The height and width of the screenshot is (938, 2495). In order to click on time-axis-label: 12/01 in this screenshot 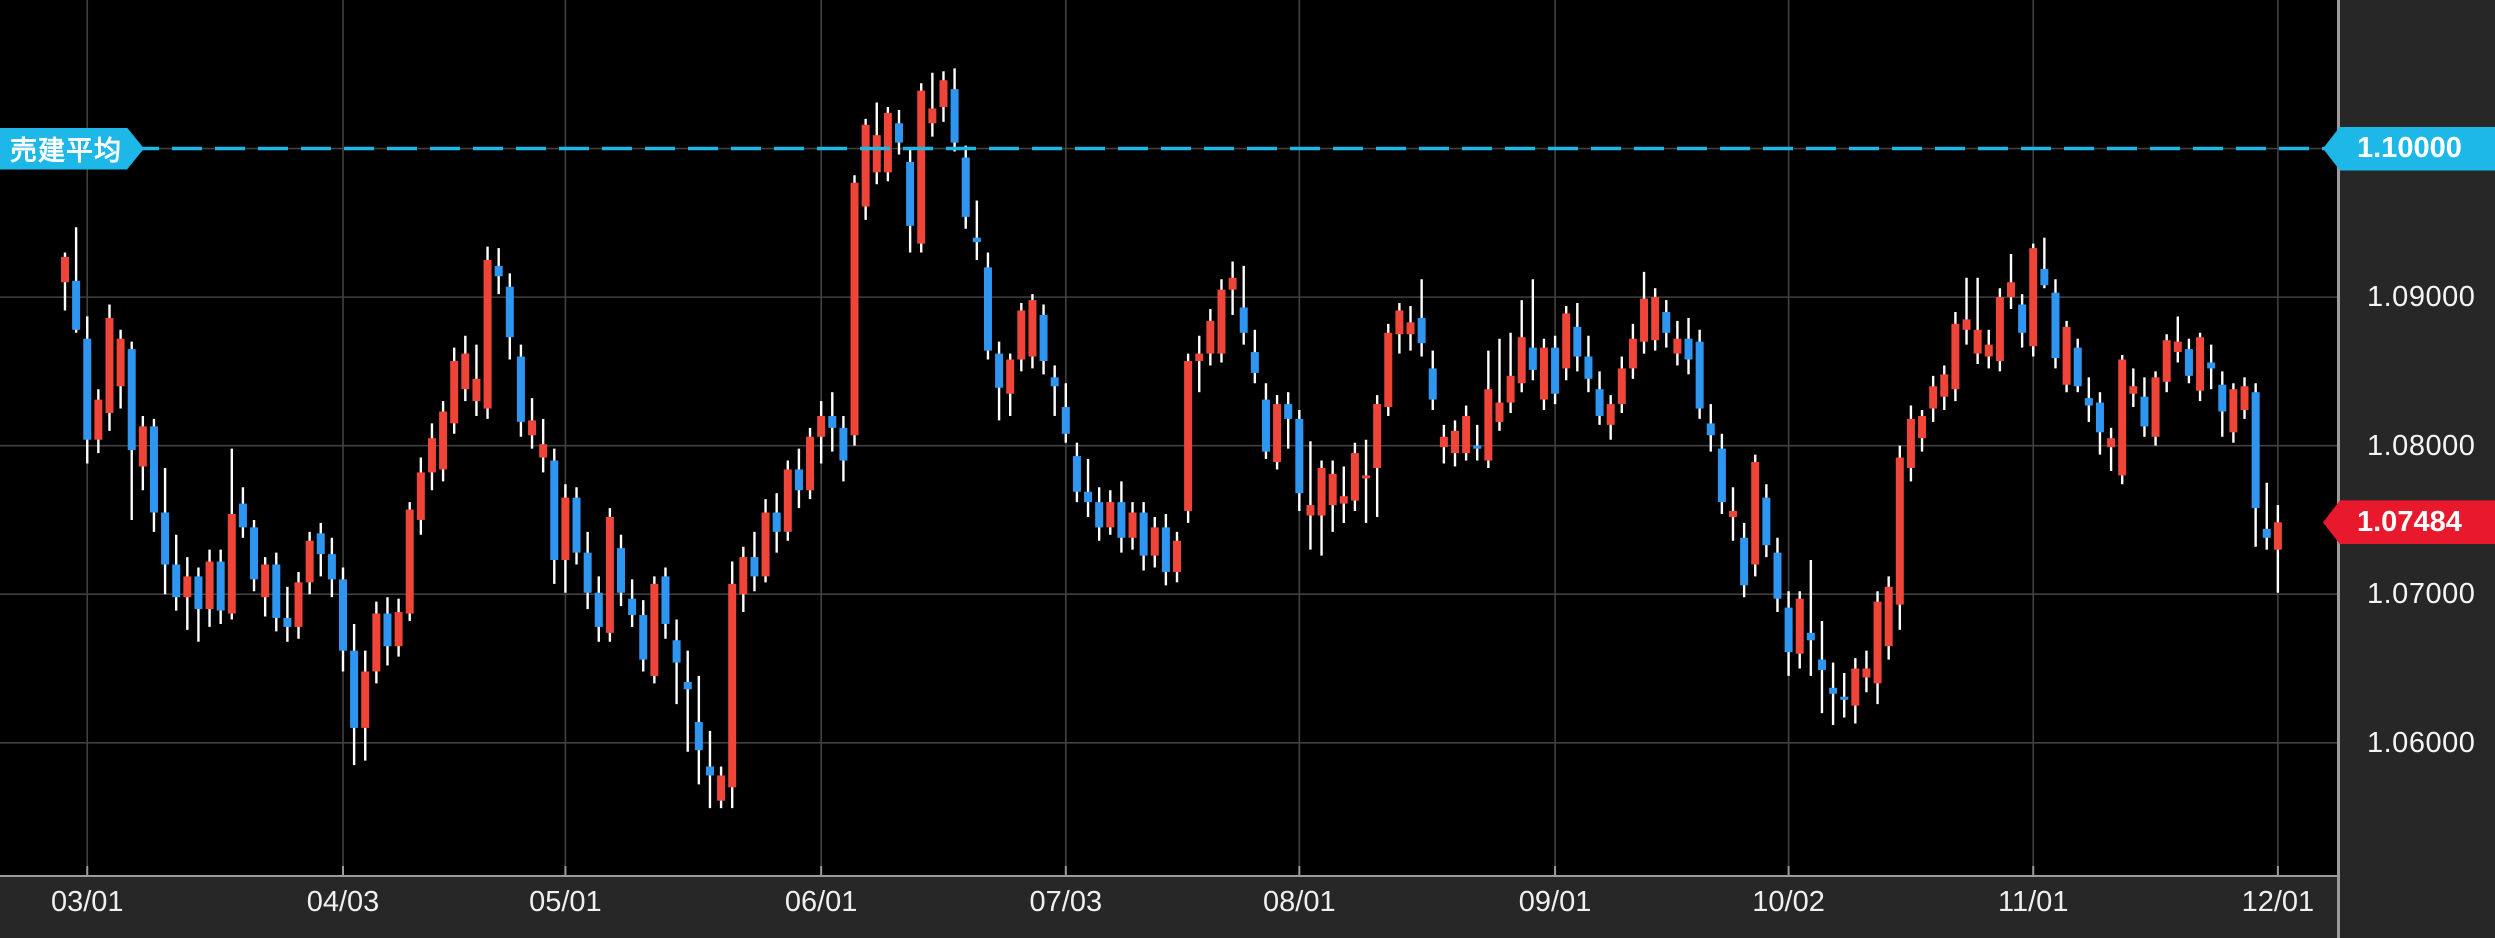, I will do `click(2278, 902)`.